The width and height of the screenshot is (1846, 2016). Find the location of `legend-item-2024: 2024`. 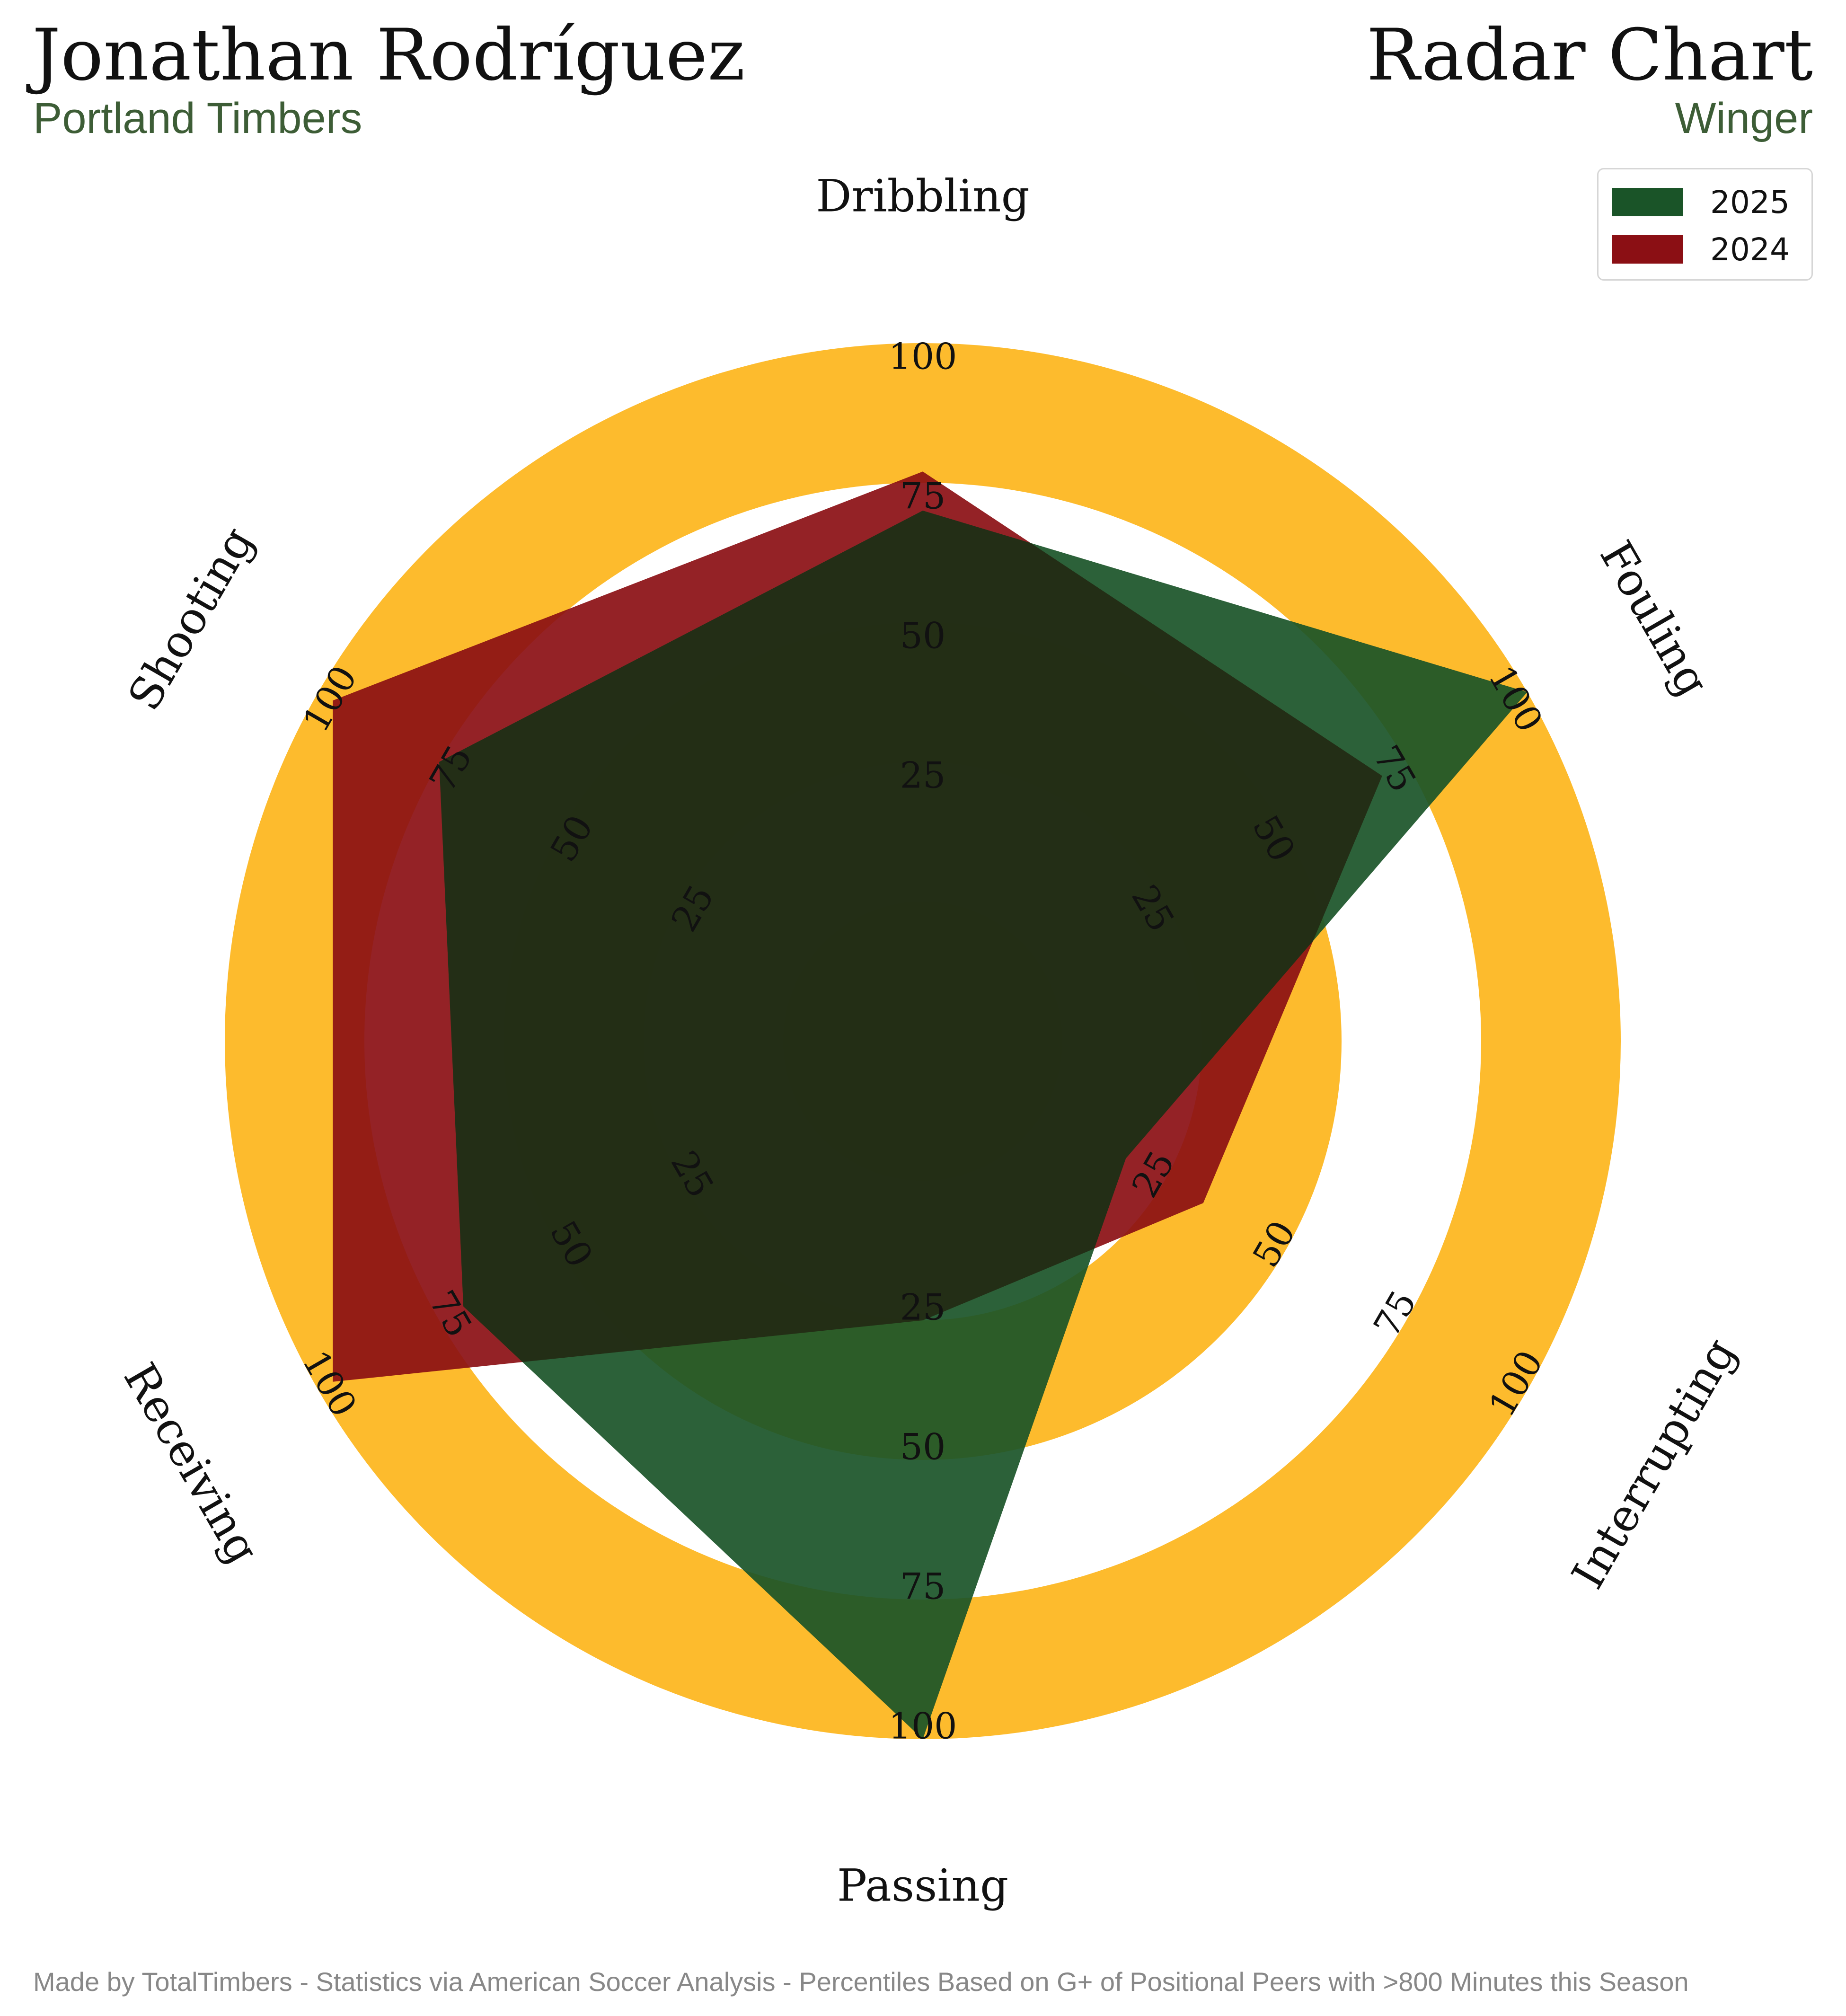

legend-item-2024: 2024 is located at coordinates (1701, 249).